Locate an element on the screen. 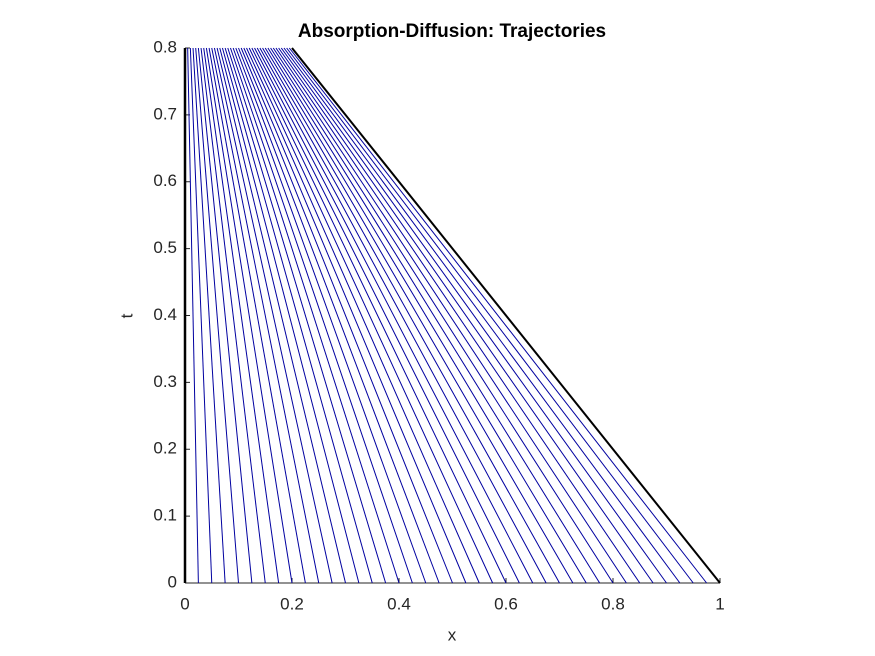 The height and width of the screenshot is (656, 875). y-tick-label: 0.8 is located at coordinates (165, 46).